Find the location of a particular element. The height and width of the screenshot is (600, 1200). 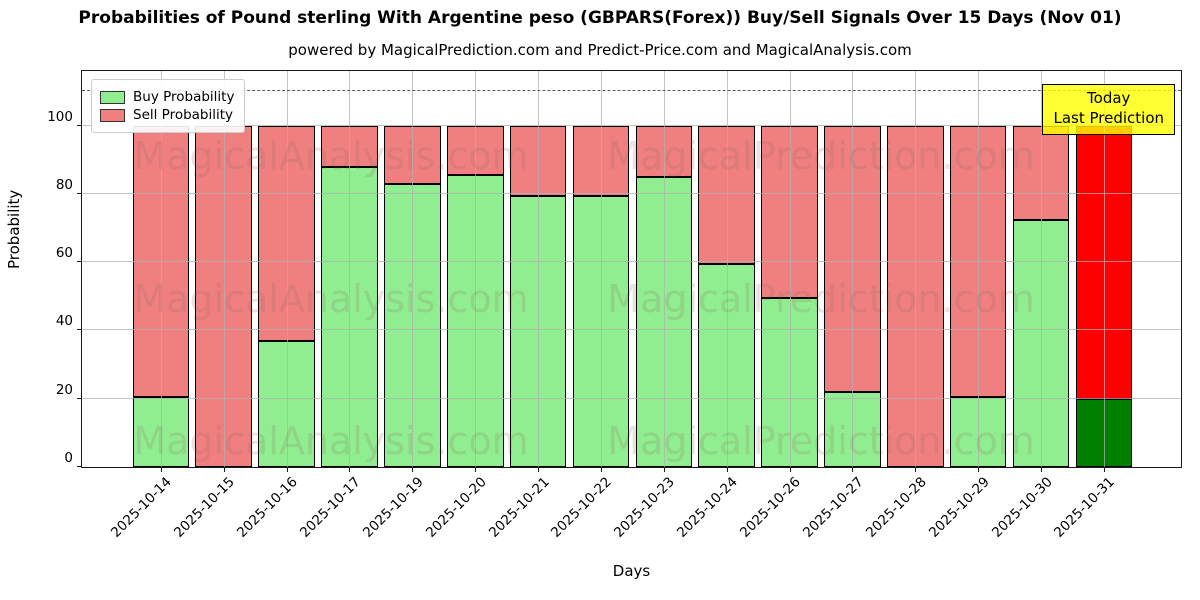

y-tick-label: 20 is located at coordinates (64, 389).